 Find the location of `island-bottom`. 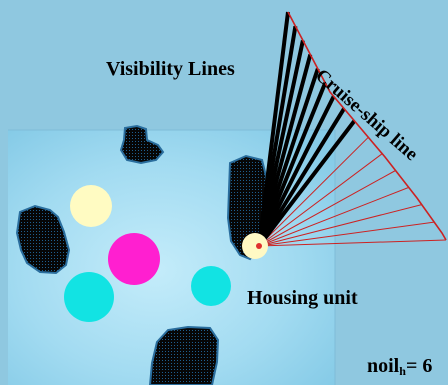

island-bottom is located at coordinates (184, 355).